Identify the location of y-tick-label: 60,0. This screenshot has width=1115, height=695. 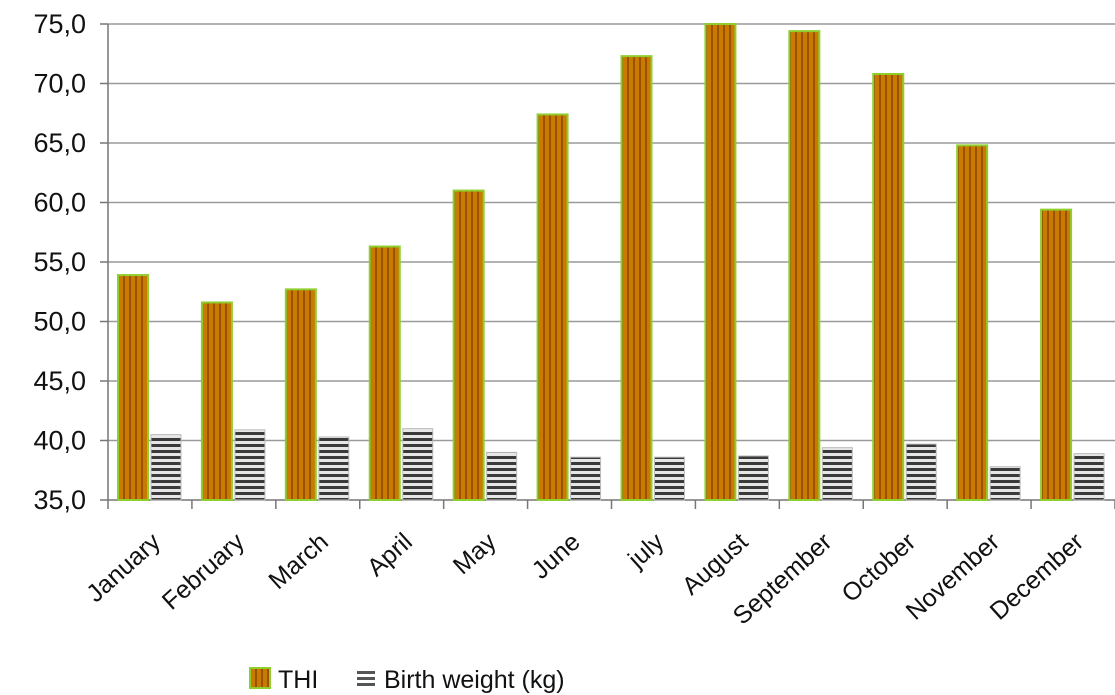
(59, 203).